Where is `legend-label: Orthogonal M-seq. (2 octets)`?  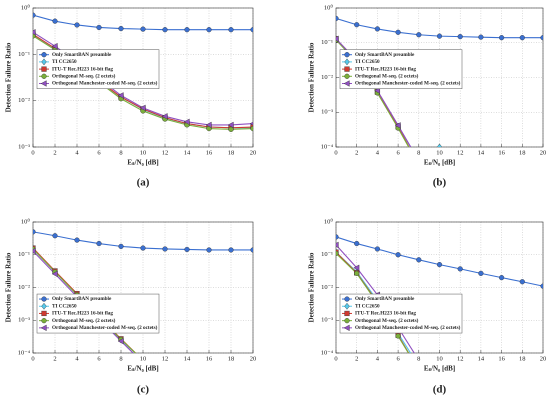
legend-label: Orthogonal M-seq. (2 octets) is located at coordinates (387, 320).